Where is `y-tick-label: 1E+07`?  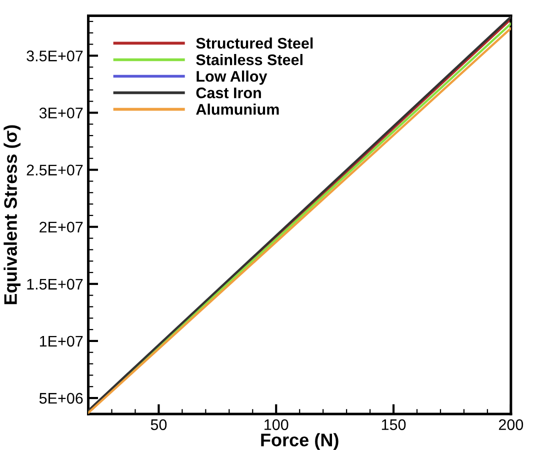
y-tick-label: 1E+07 is located at coordinates (61, 341).